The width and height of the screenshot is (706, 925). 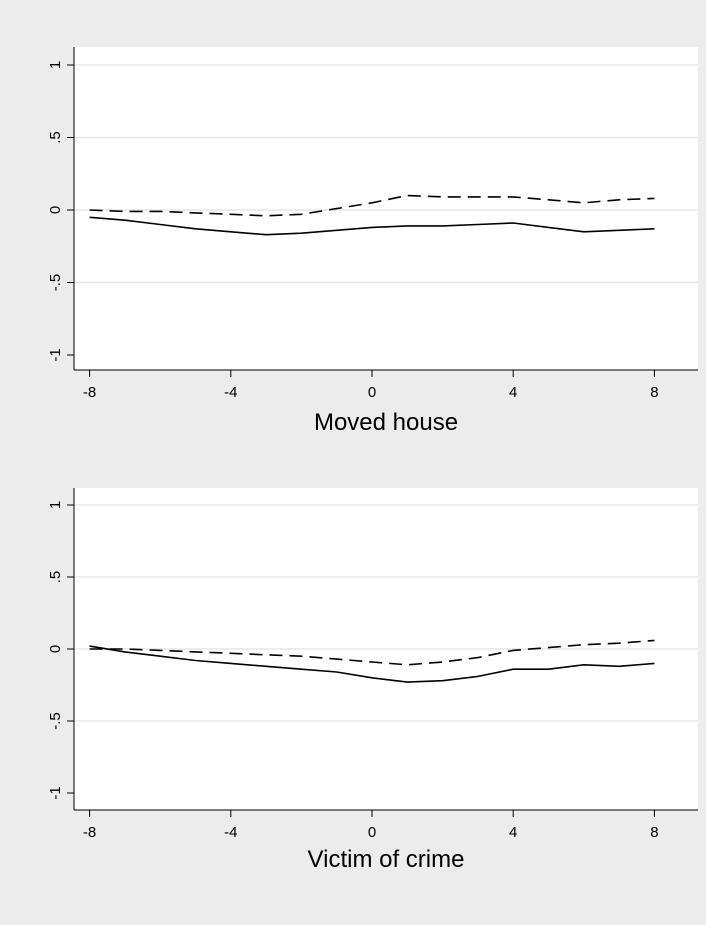 What do you see at coordinates (386, 422) in the screenshot?
I see `x-axis-label: Moved house` at bounding box center [386, 422].